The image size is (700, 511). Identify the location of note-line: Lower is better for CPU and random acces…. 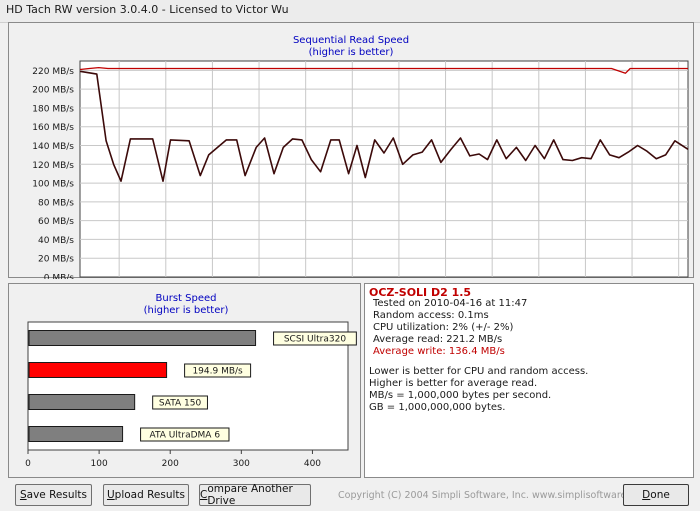
(479, 371).